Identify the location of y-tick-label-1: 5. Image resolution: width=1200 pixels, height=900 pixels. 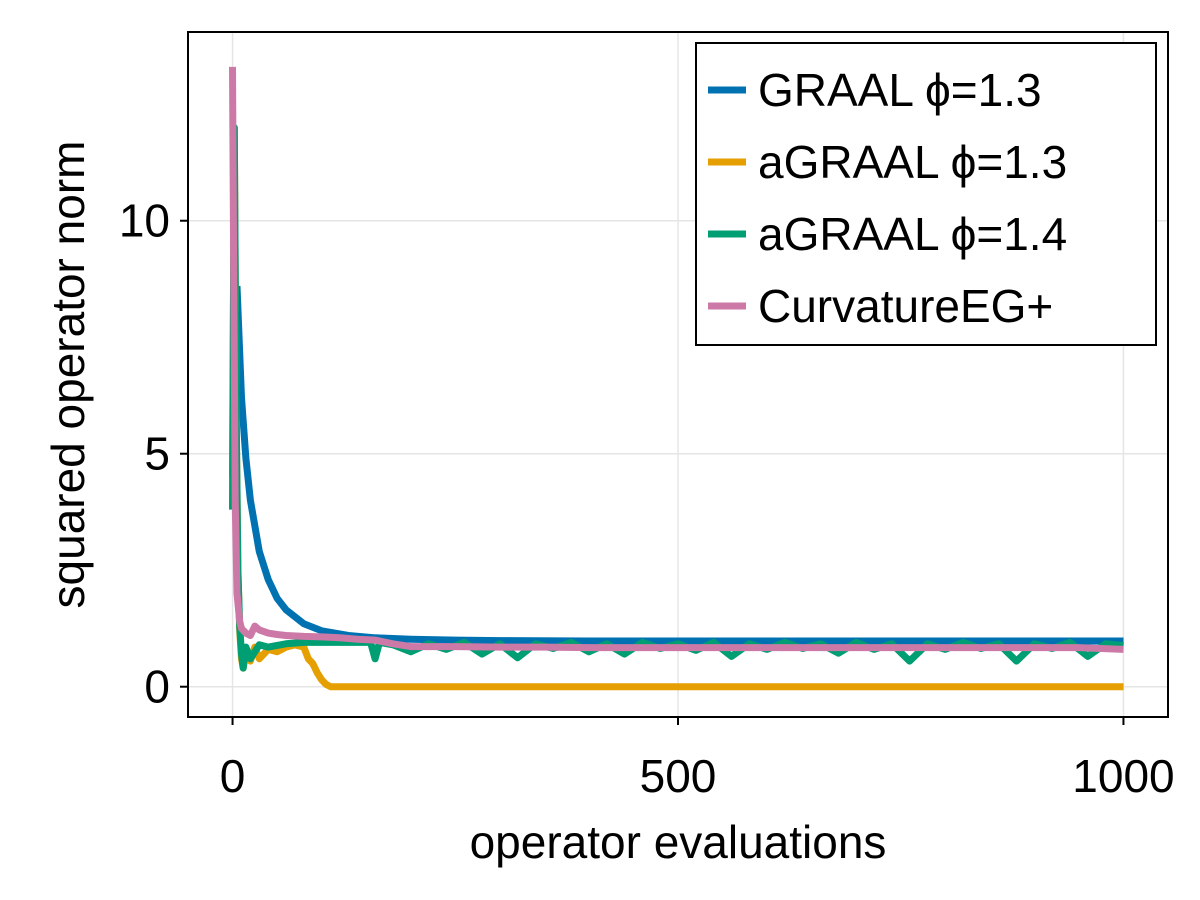
(157, 454).